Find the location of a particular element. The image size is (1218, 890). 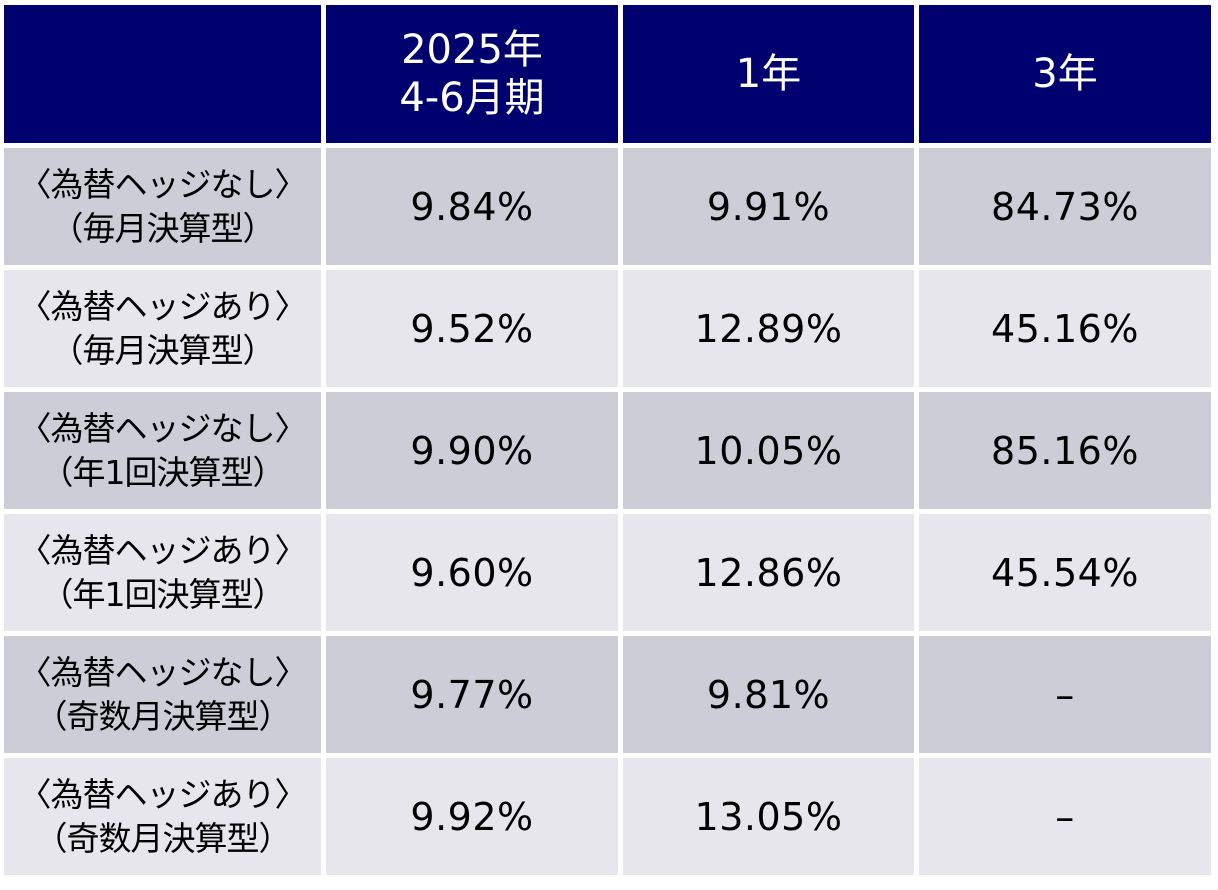

quarter-return: 9.60% is located at coordinates (472, 572).